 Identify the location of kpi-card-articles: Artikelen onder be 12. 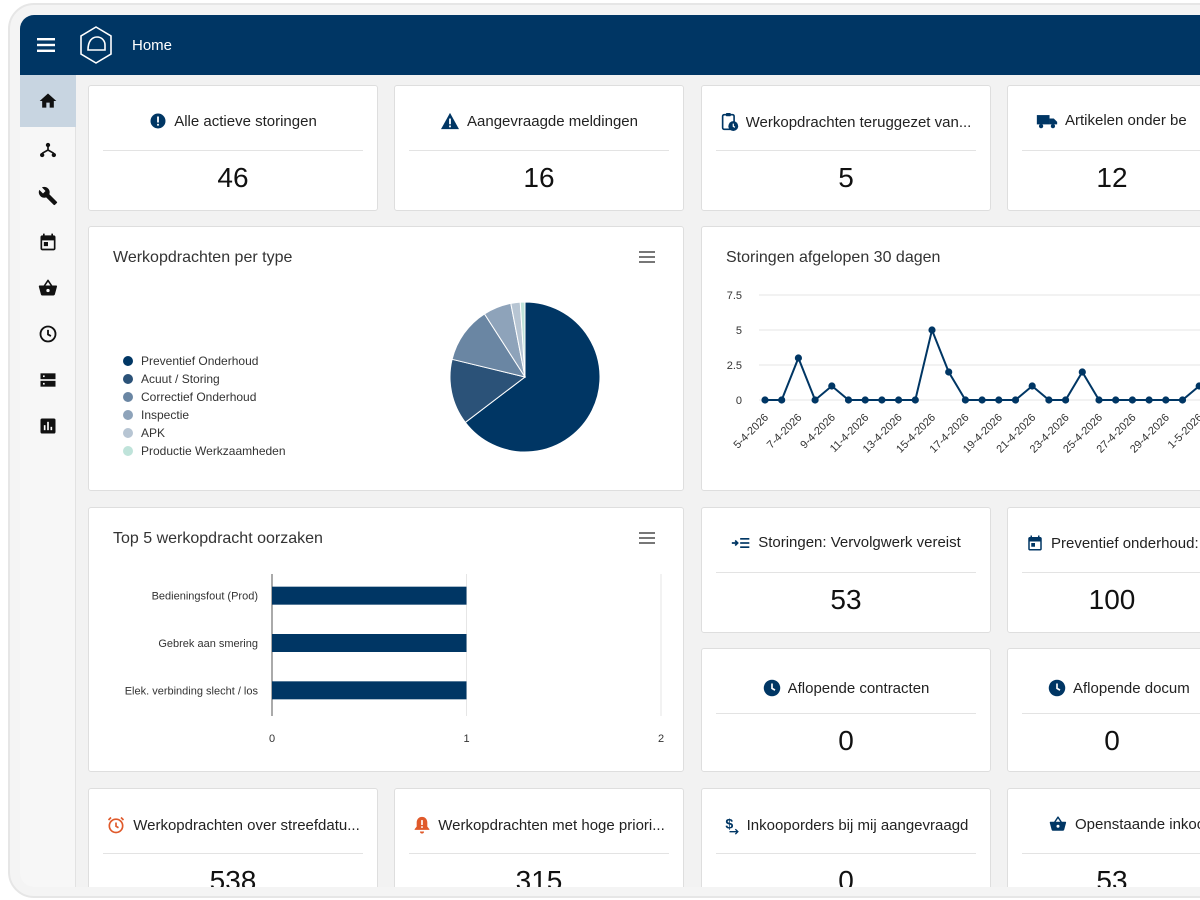
(1103, 148).